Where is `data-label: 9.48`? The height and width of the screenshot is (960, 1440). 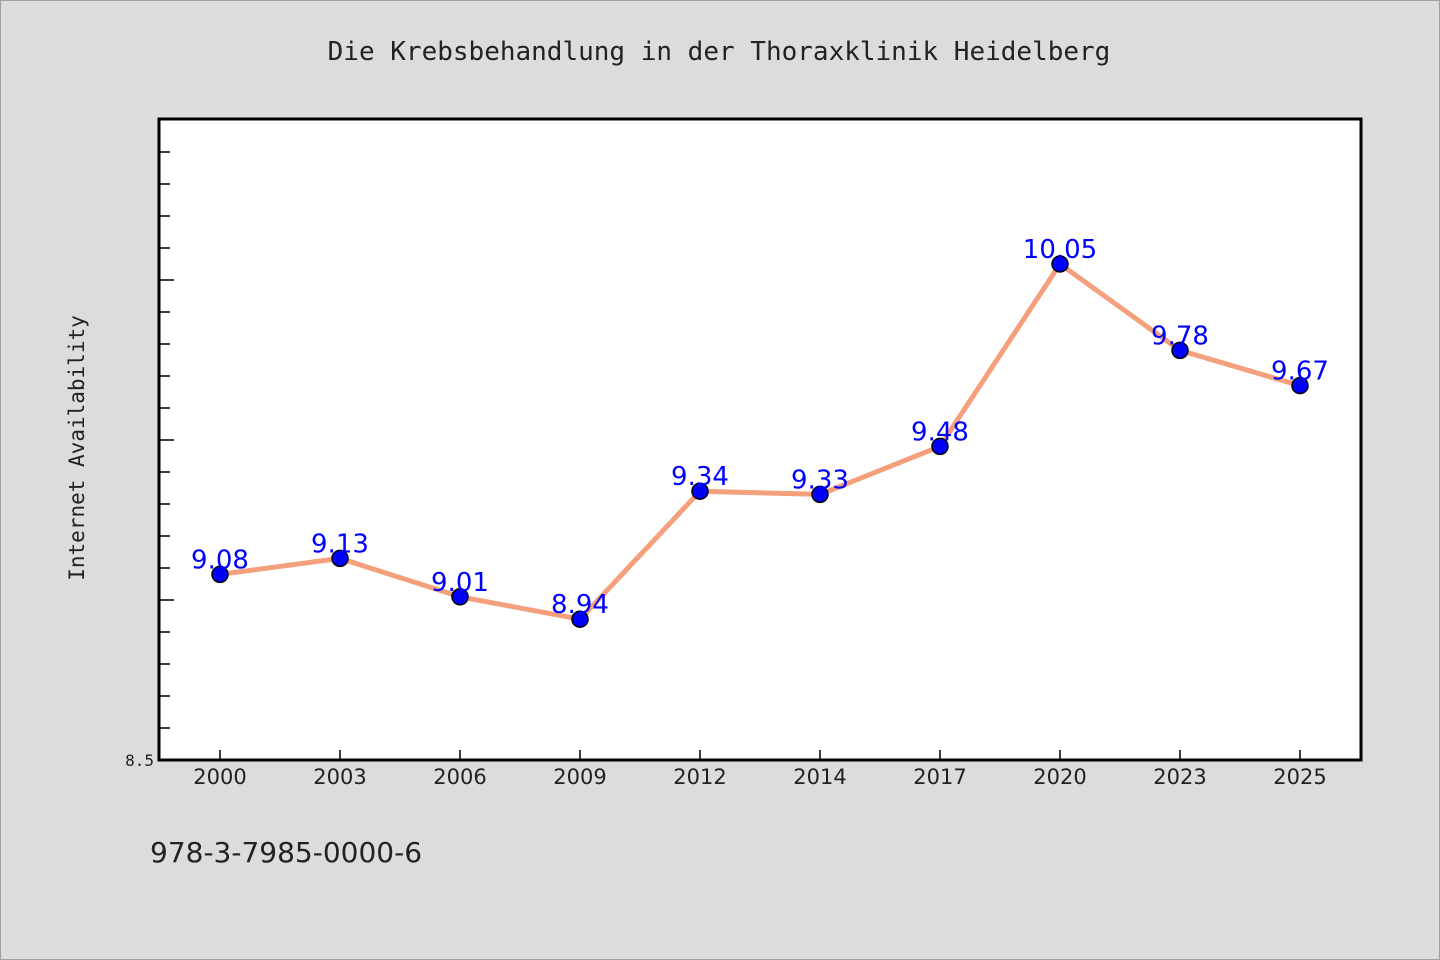
data-label: 9.48 is located at coordinates (940, 432).